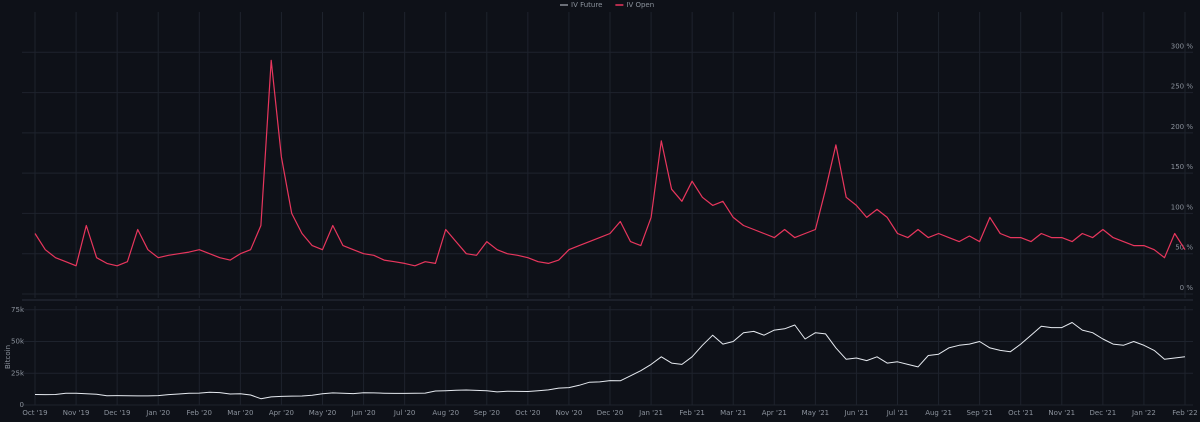 This screenshot has width=1200, height=422. Describe the element at coordinates (980, 413) in the screenshot. I see `x-tick-label: Sep '21` at that location.